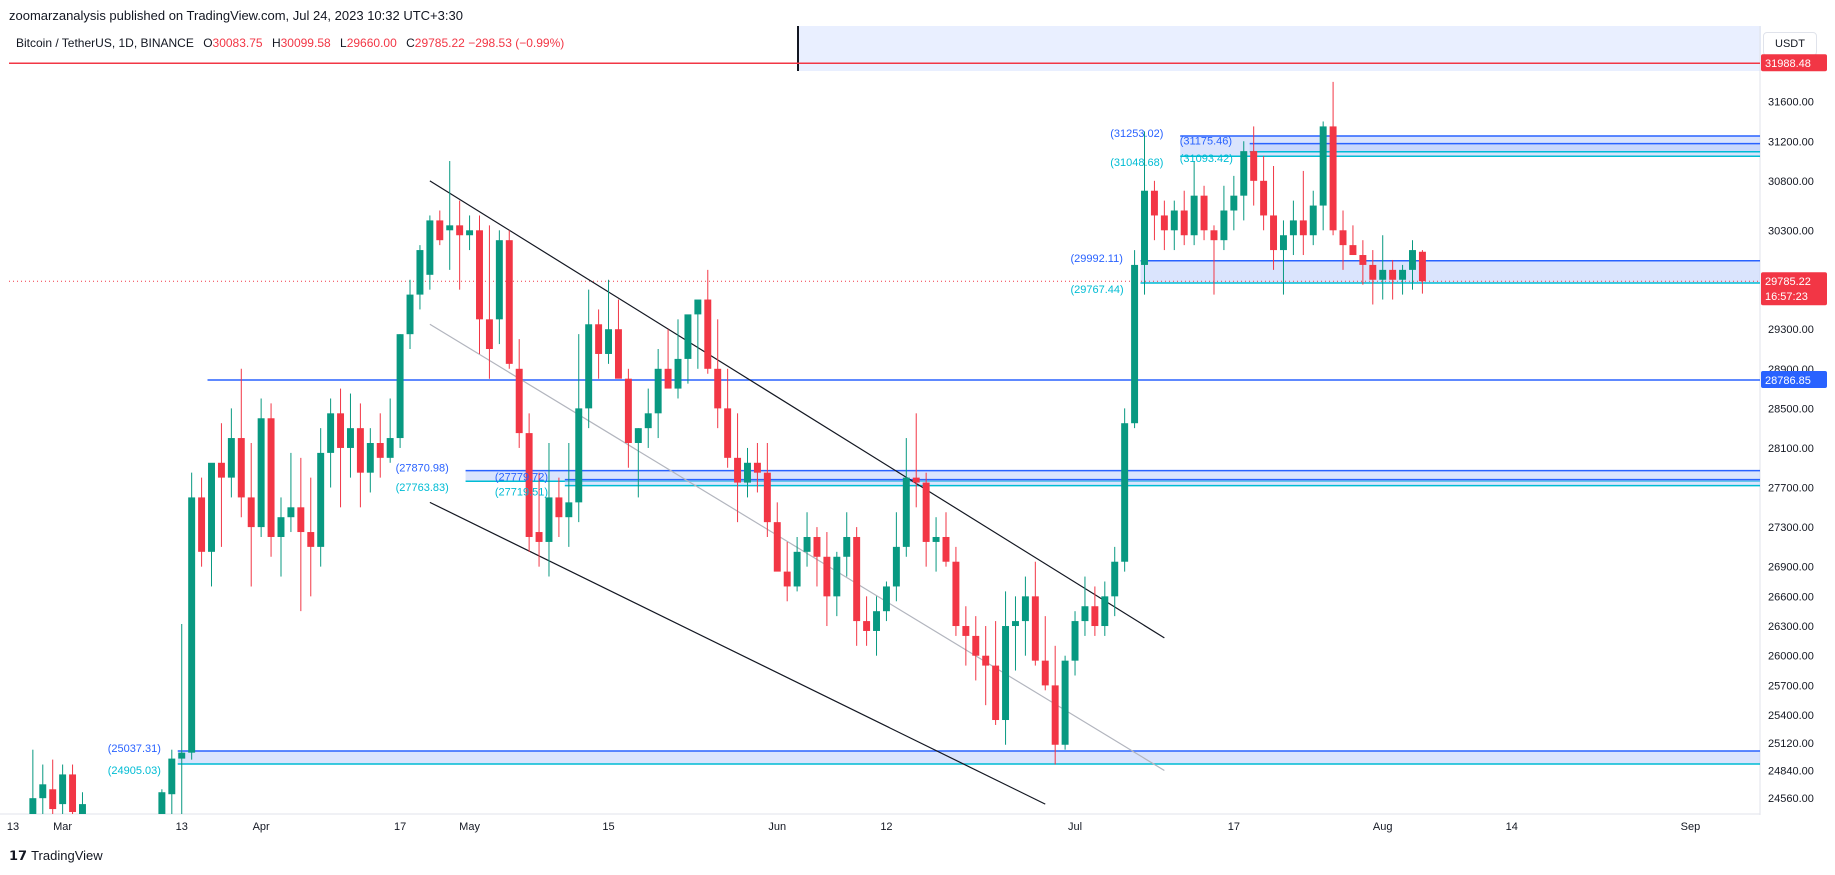 The image size is (1835, 875). I want to click on trendline, so click(737, 653).